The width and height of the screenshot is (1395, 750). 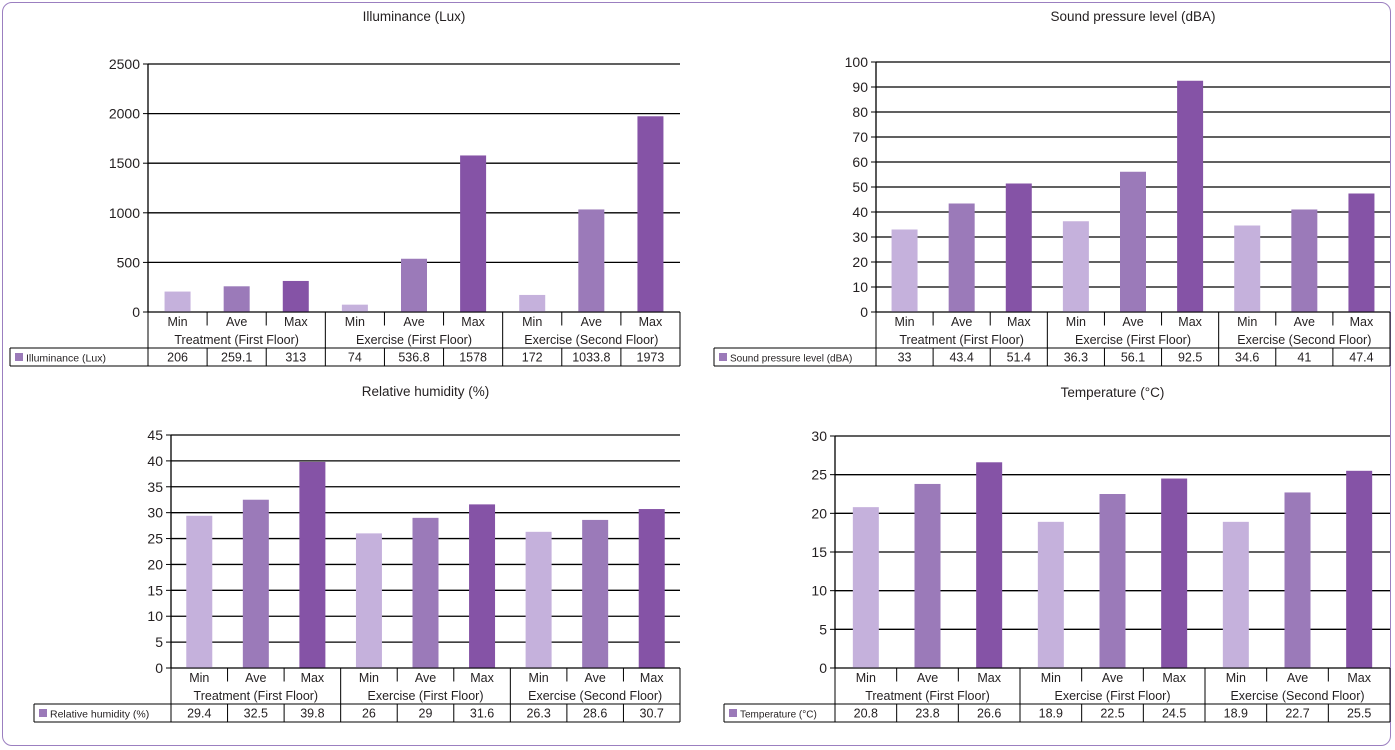 I want to click on chart-title: Illuminance (Lux), so click(x=414, y=16).